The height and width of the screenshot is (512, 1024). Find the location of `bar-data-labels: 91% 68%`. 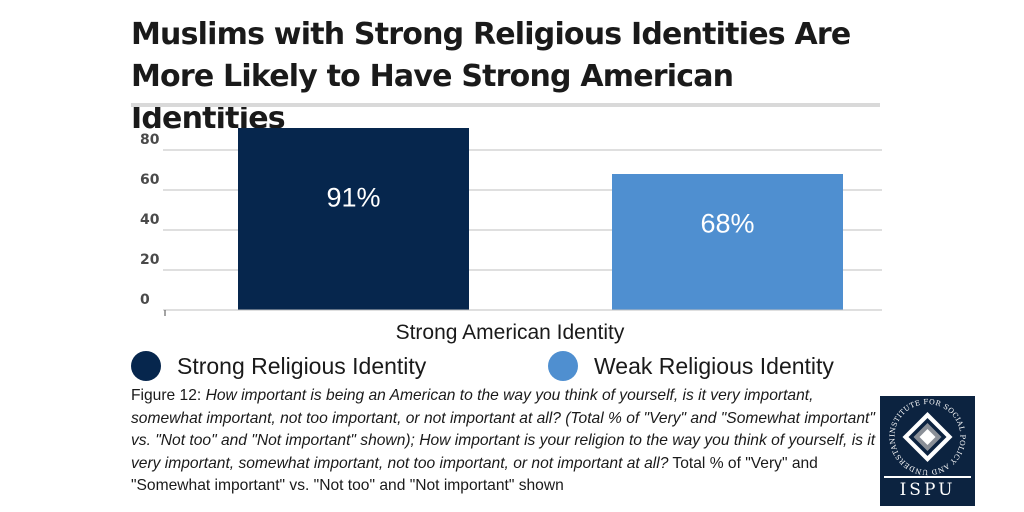

bar-data-labels: 91% 68% is located at coordinates (540, 210).